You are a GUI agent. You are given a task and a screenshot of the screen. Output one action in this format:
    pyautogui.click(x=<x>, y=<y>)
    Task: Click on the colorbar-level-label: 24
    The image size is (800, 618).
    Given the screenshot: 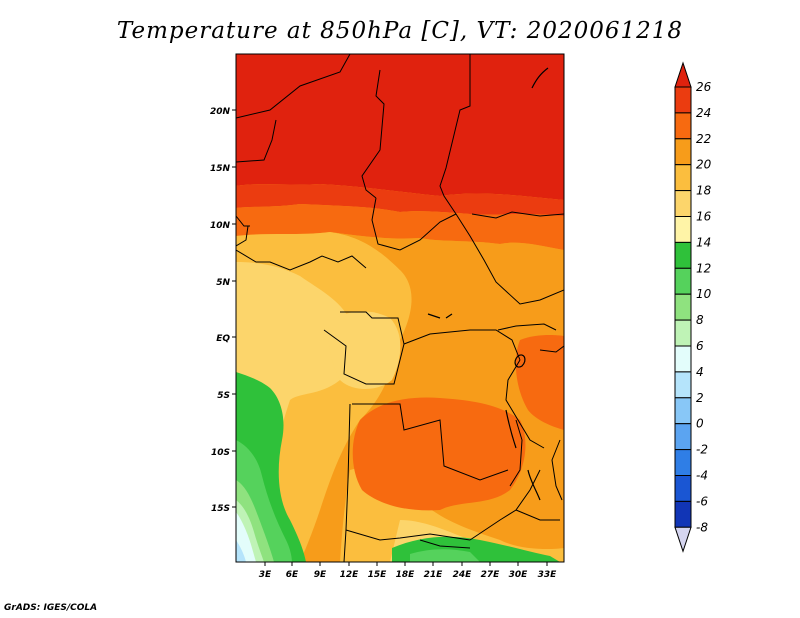 What is the action you would take?
    pyautogui.click(x=703, y=113)
    